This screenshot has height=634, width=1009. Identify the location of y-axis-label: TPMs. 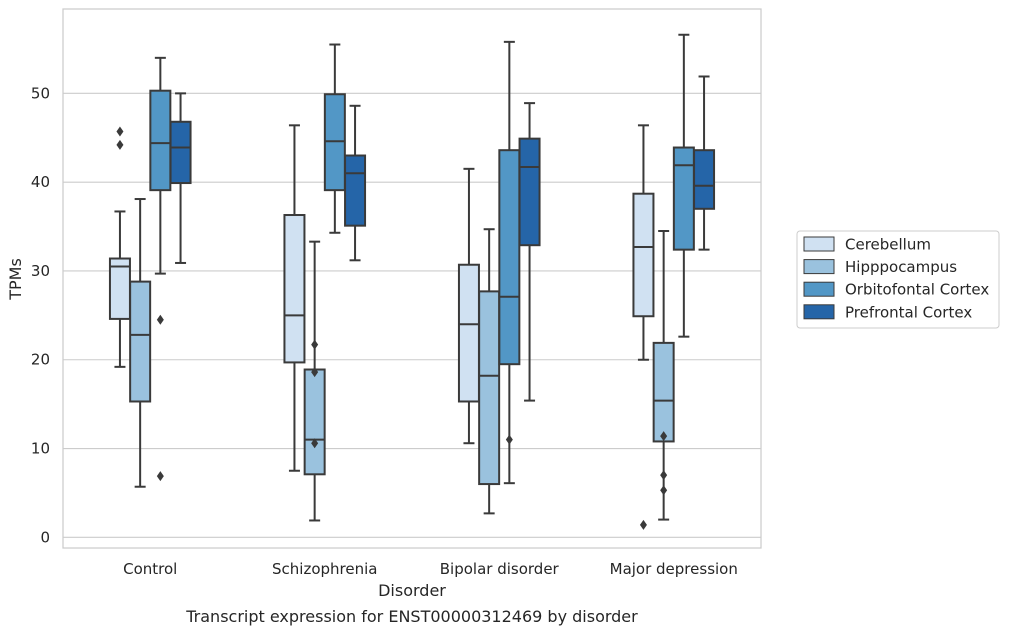
(15, 279).